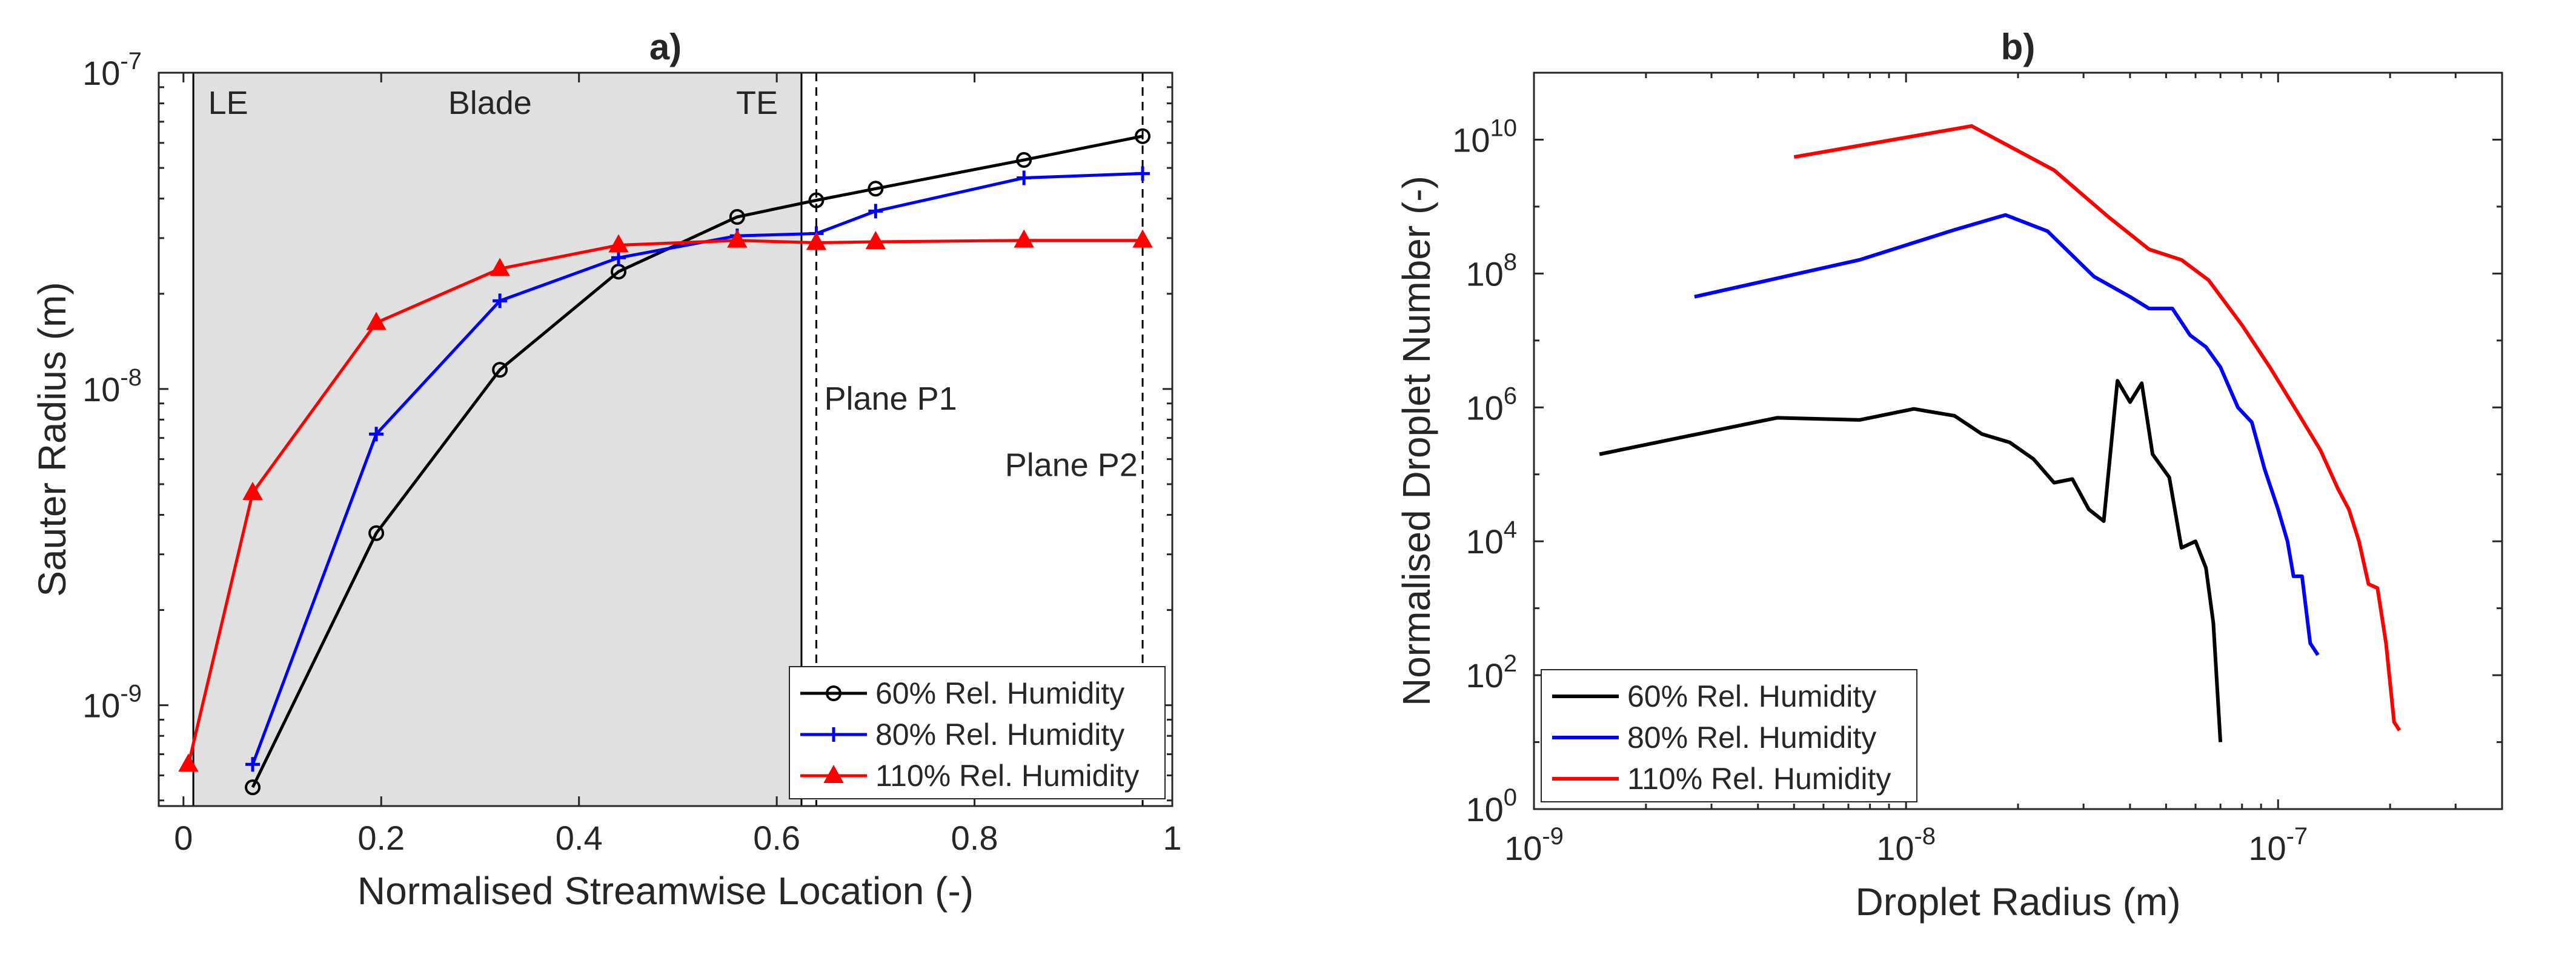 Image resolution: width=2576 pixels, height=963 pixels. I want to click on y-tick-label-a-0: 10⁻⁹, so click(112, 703).